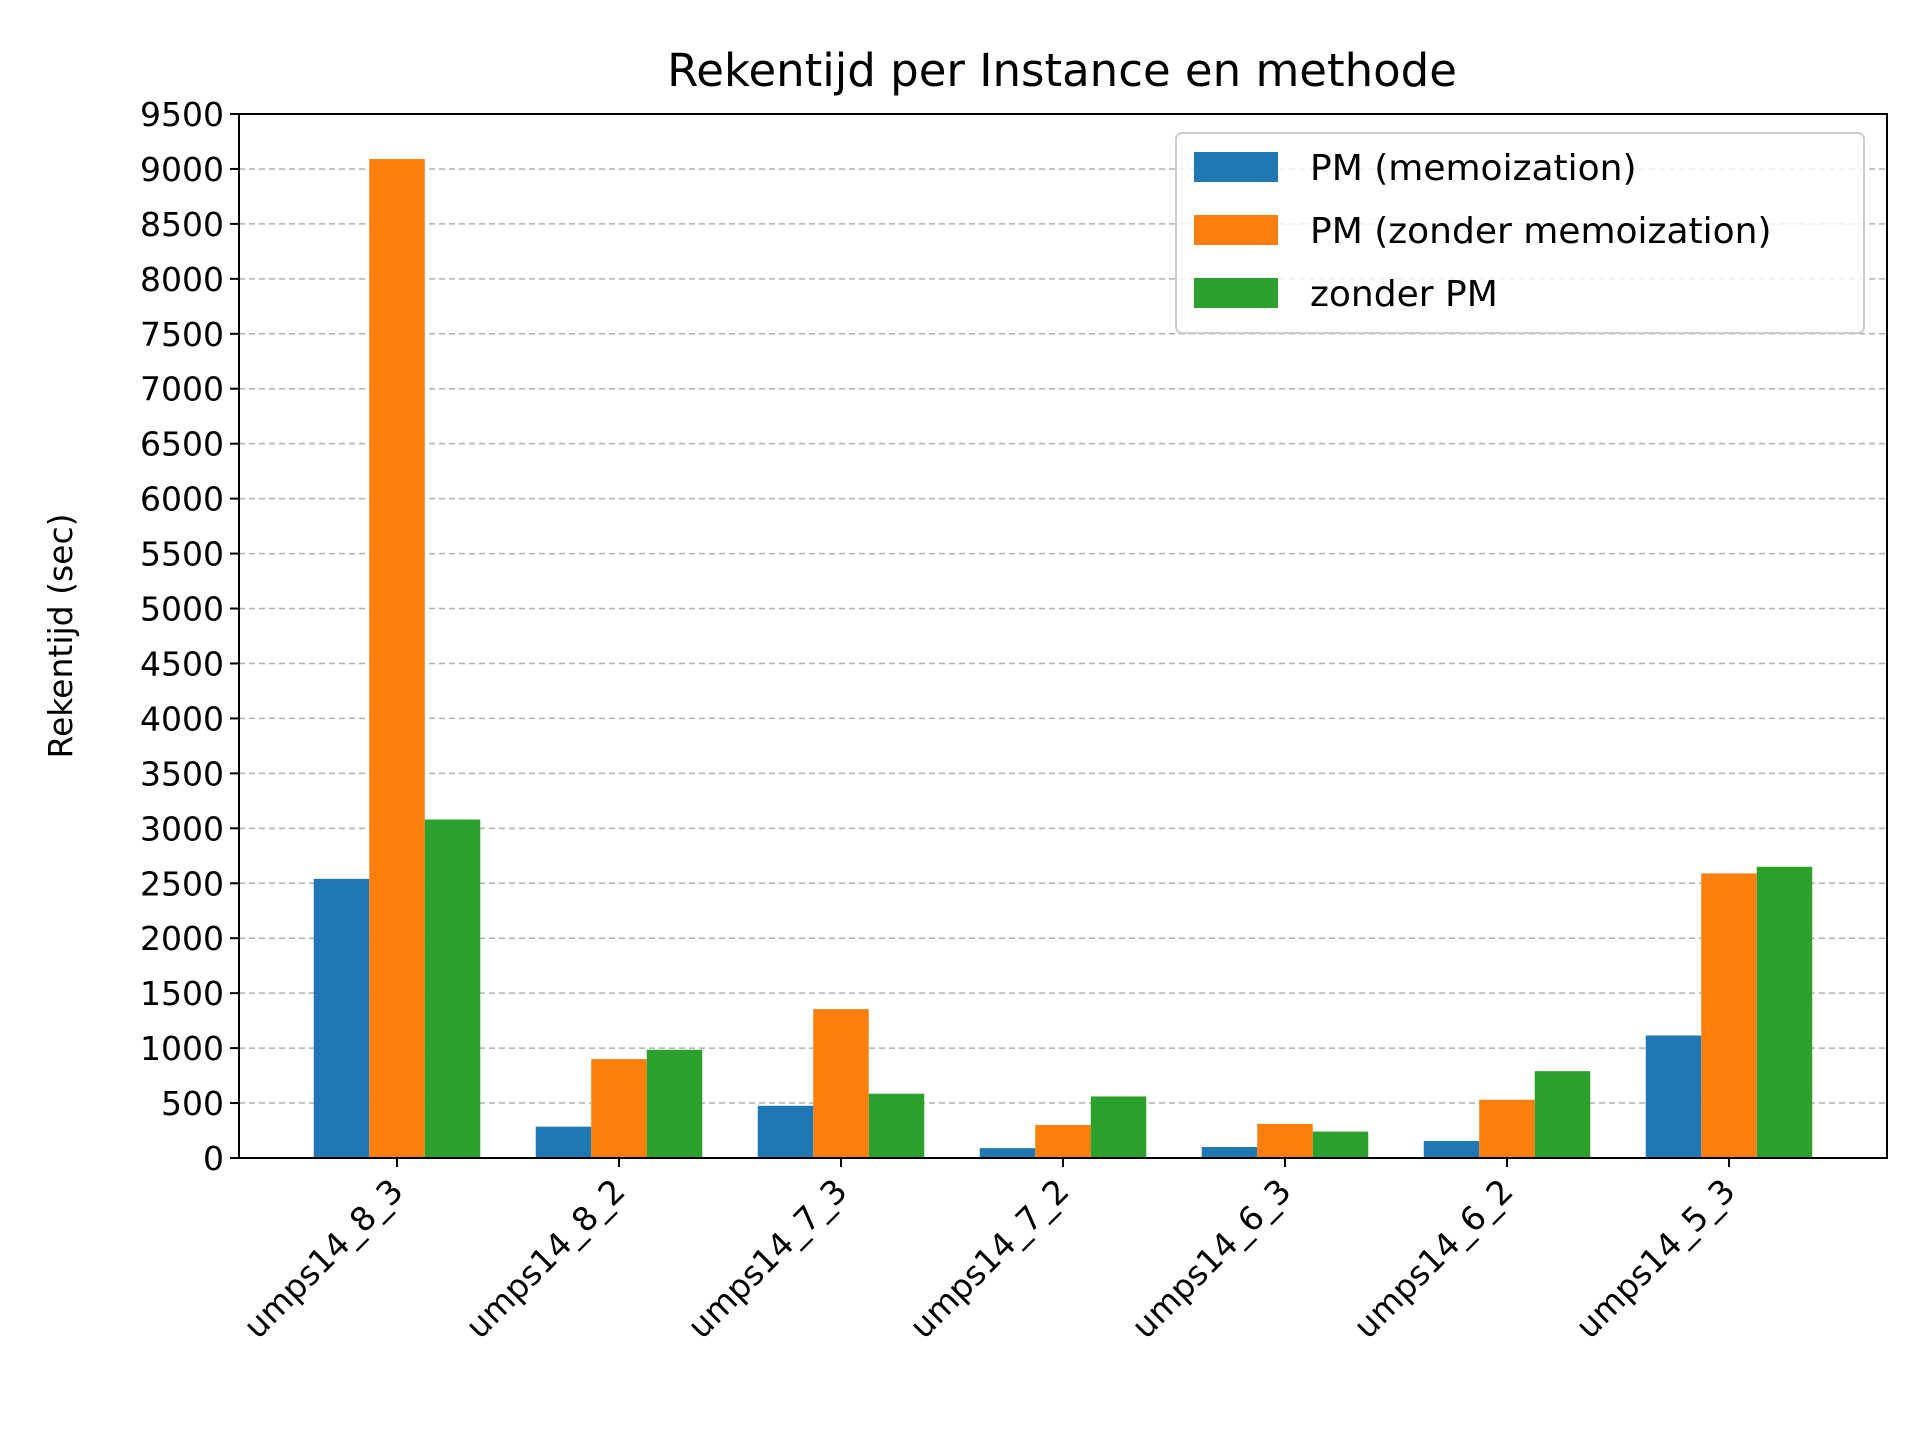  I want to click on y-tick-label: 3000, so click(182, 828).